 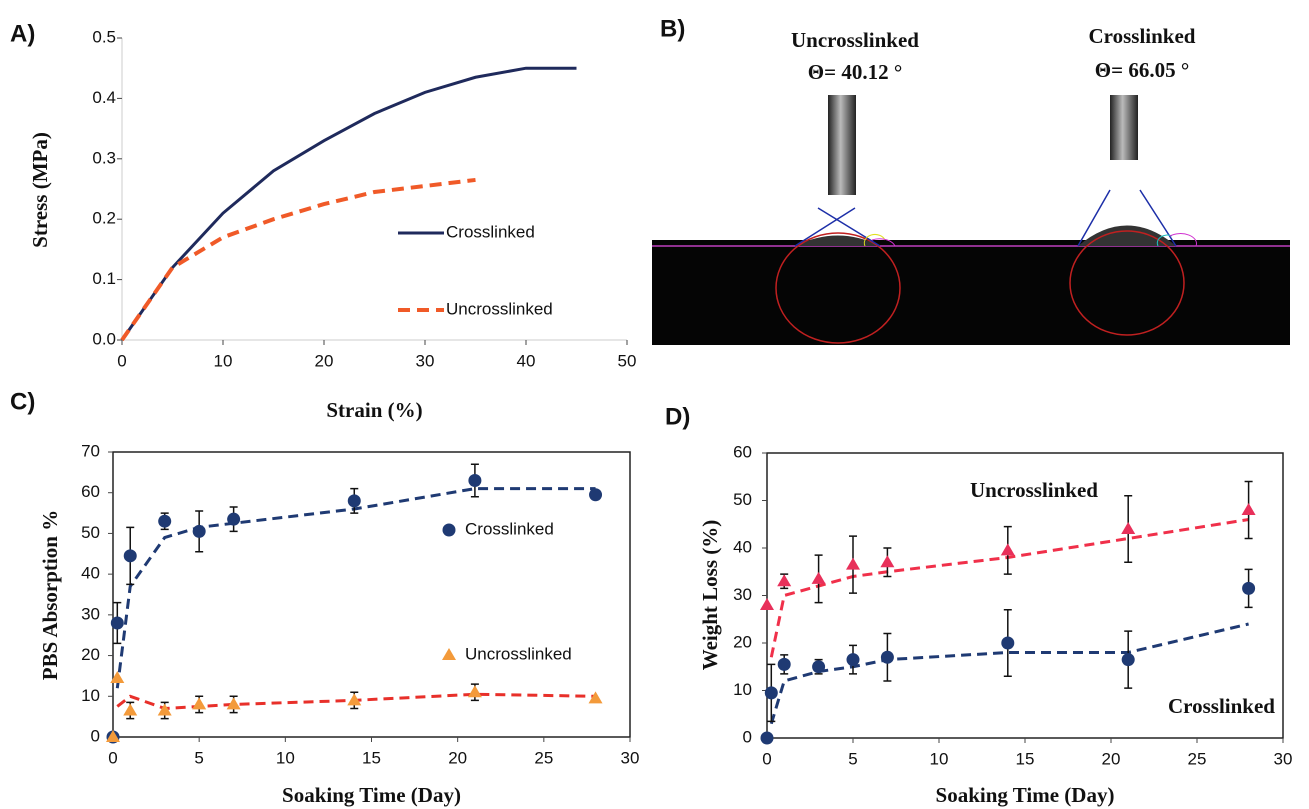 What do you see at coordinates (104, 338) in the screenshot?
I see `y-tick-label: 0.0` at bounding box center [104, 338].